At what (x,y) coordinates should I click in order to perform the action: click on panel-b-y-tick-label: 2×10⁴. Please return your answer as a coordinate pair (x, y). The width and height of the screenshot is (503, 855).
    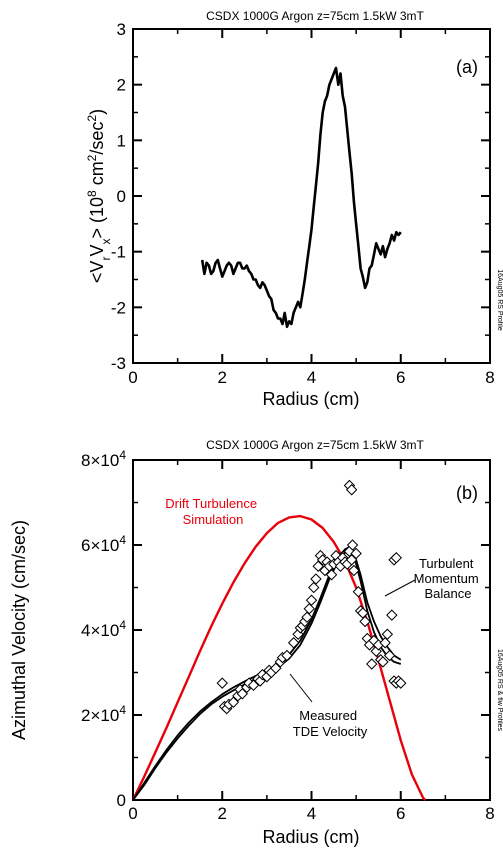
    Looking at the image, I should click on (103, 714).